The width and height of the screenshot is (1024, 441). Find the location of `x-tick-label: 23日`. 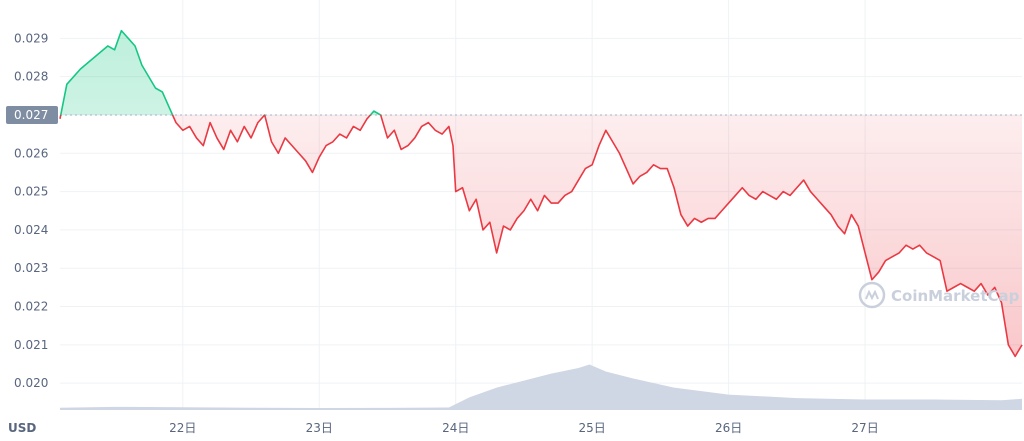

x-tick-label: 23日 is located at coordinates (319, 428).